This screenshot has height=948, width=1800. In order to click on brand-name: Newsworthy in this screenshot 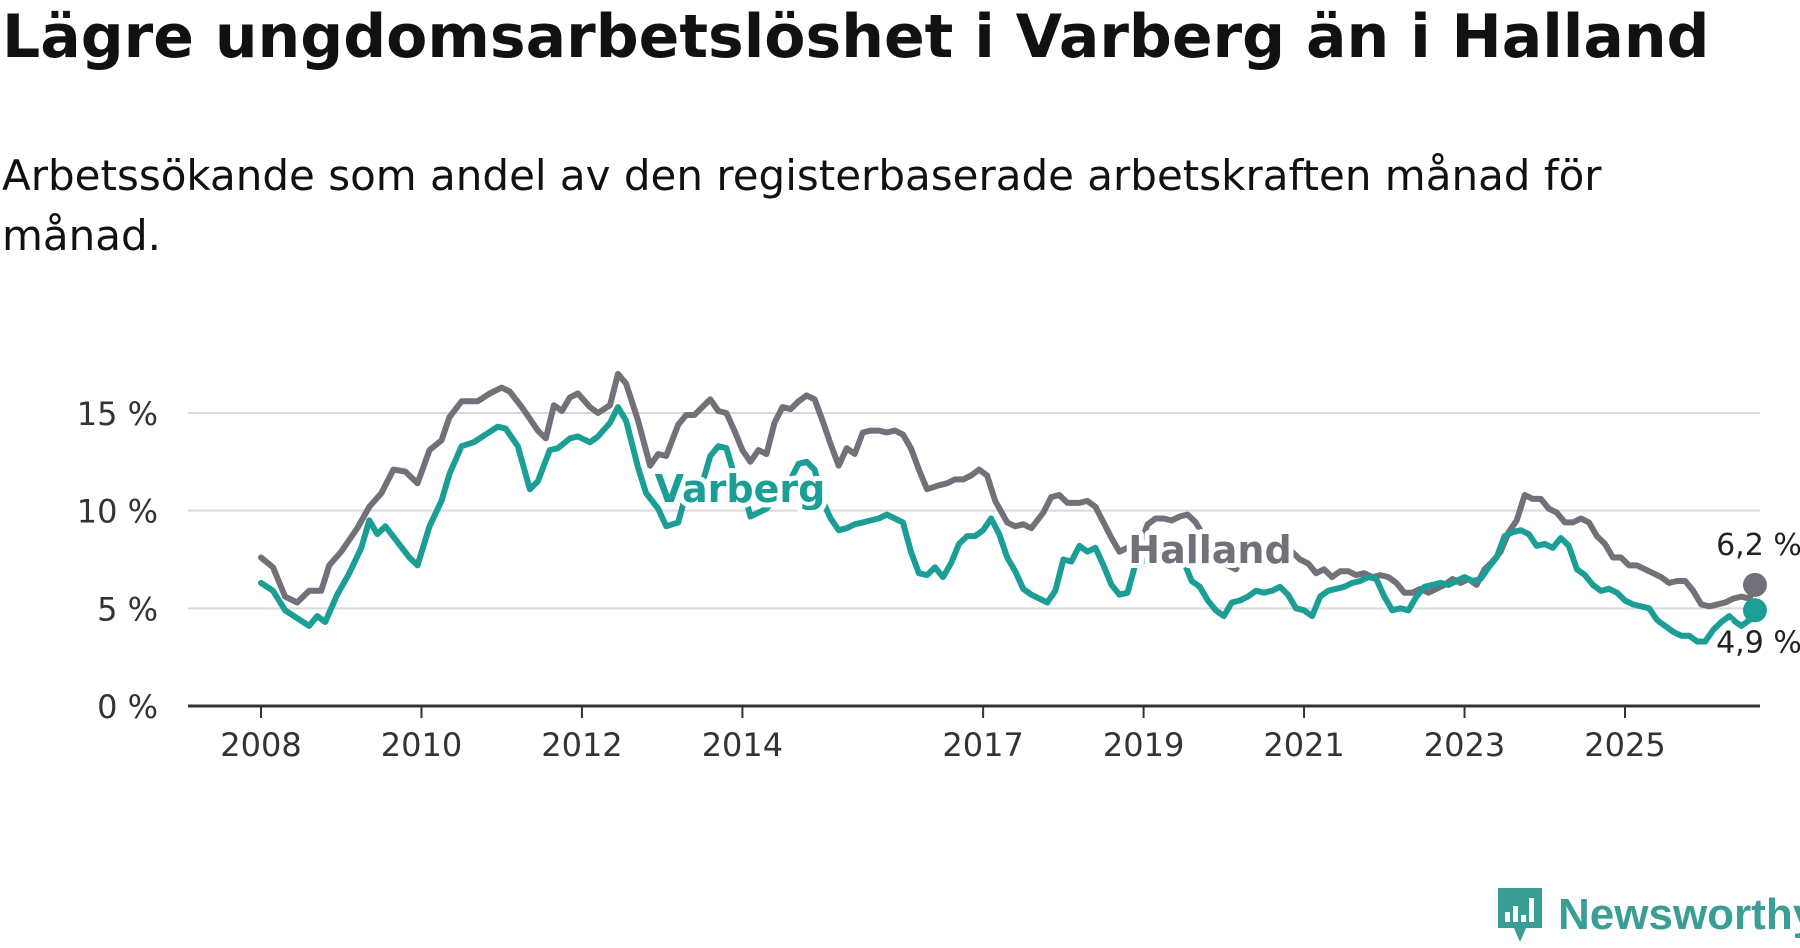, I will do `click(1679, 914)`.